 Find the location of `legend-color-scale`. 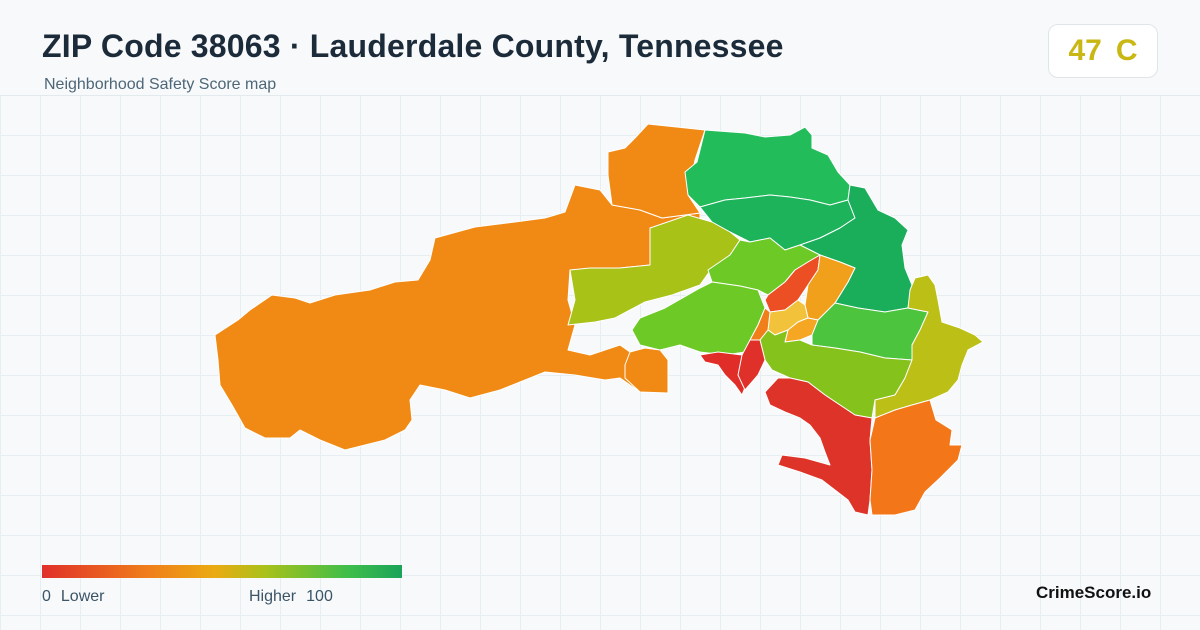

legend-color-scale is located at coordinates (222, 571).